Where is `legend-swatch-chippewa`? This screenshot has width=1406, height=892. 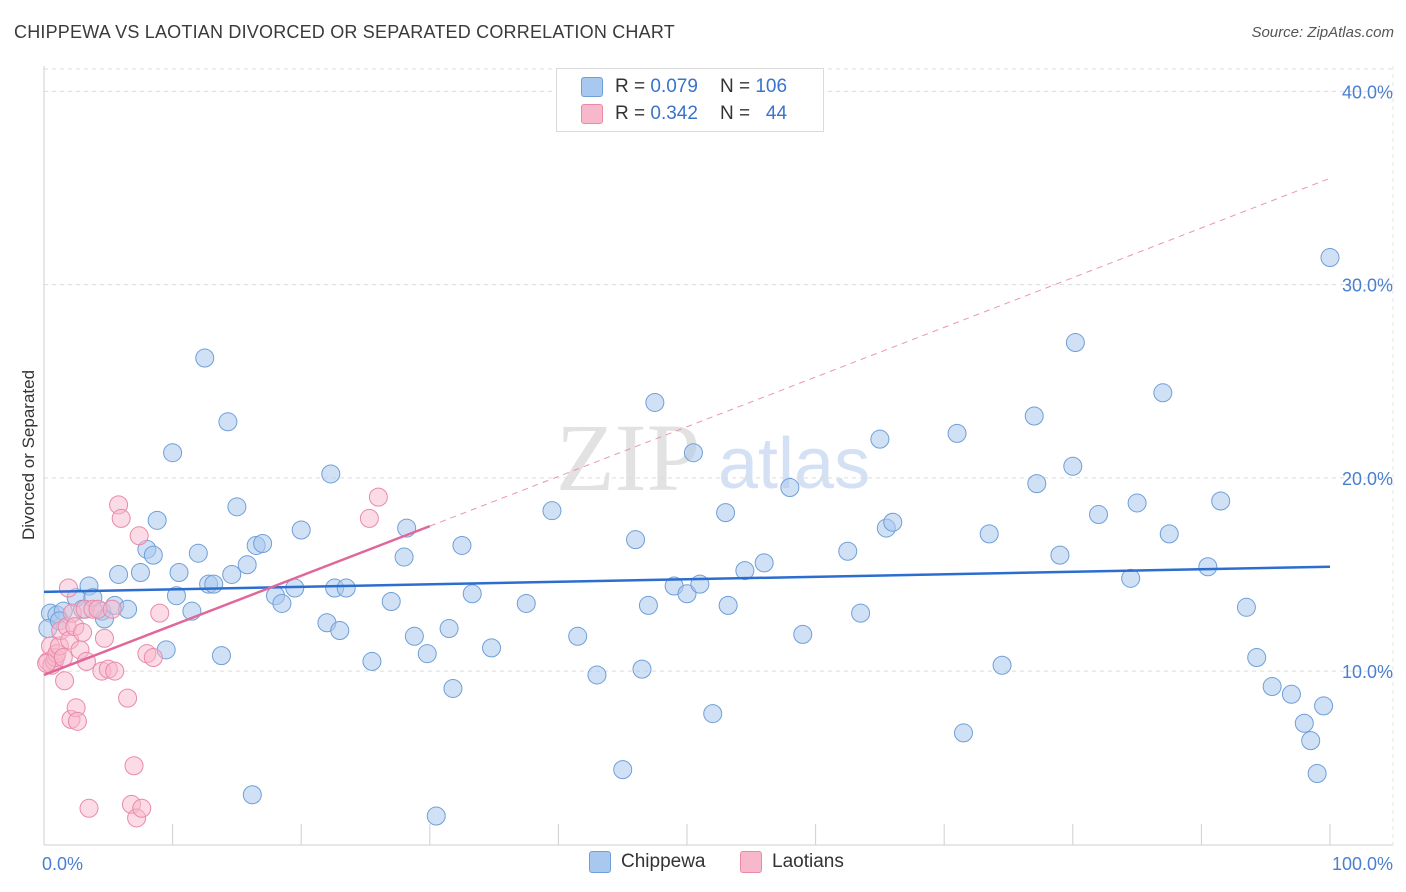 legend-swatch-chippewa is located at coordinates (592, 87).